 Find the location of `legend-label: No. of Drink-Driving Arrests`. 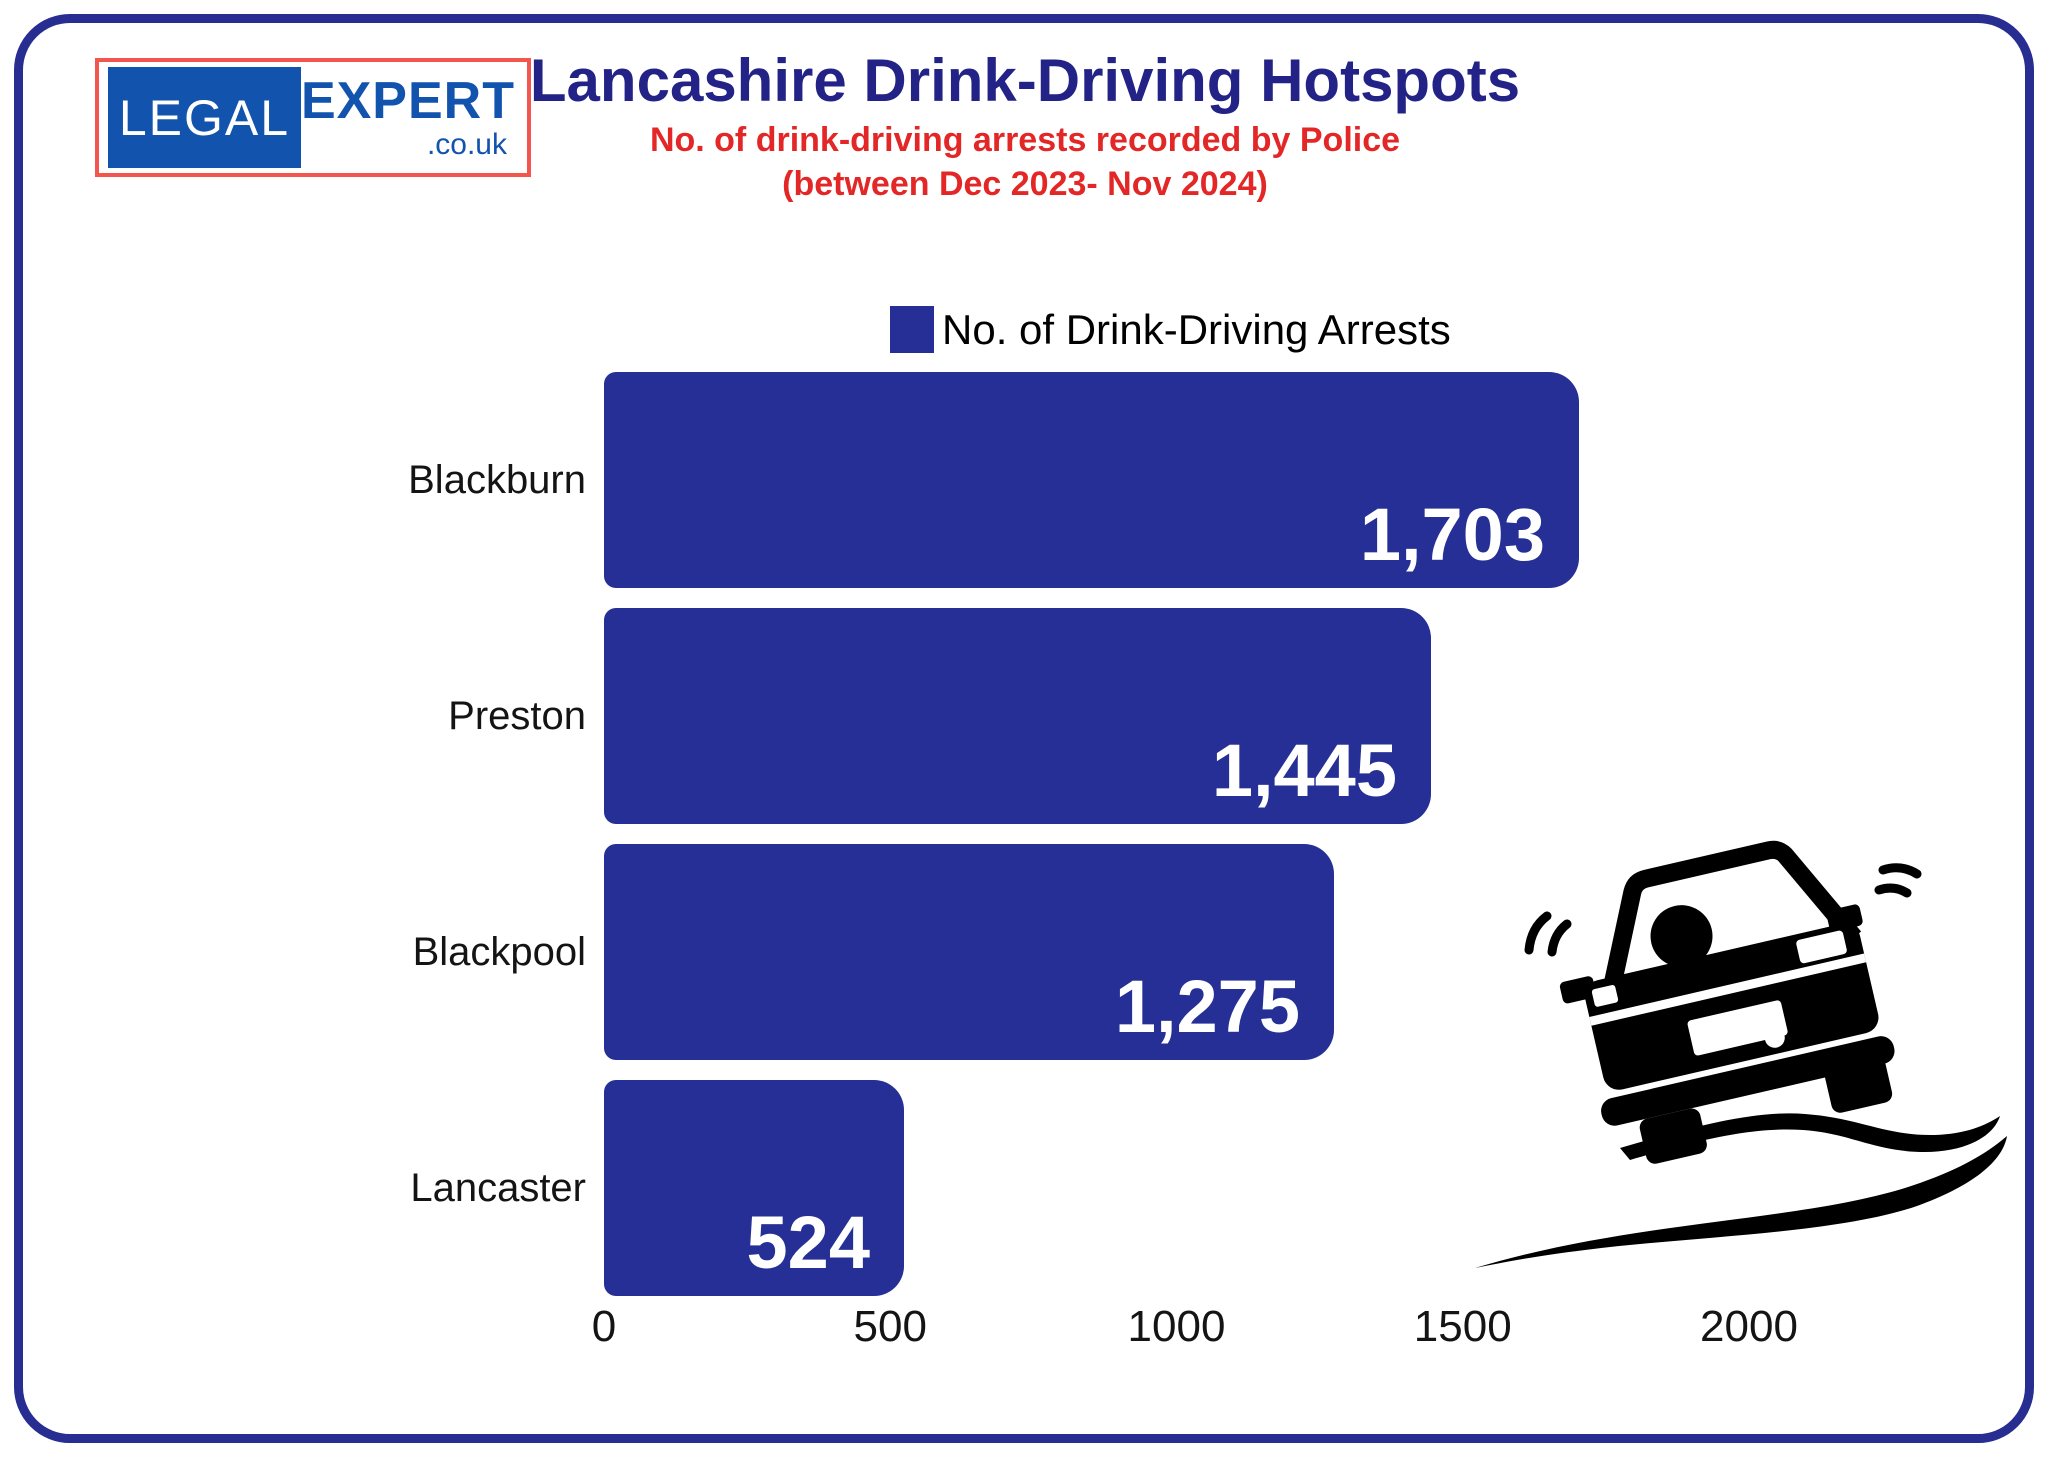

legend-label: No. of Drink-Driving Arrests is located at coordinates (1196, 329).